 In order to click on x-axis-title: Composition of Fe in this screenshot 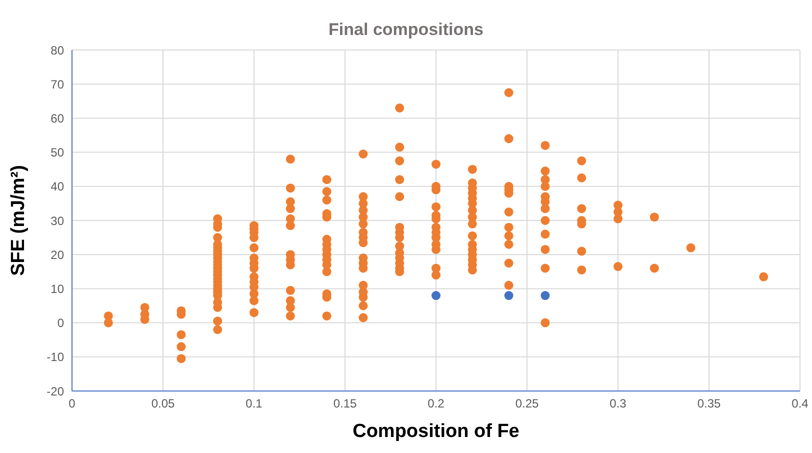, I will do `click(436, 431)`.